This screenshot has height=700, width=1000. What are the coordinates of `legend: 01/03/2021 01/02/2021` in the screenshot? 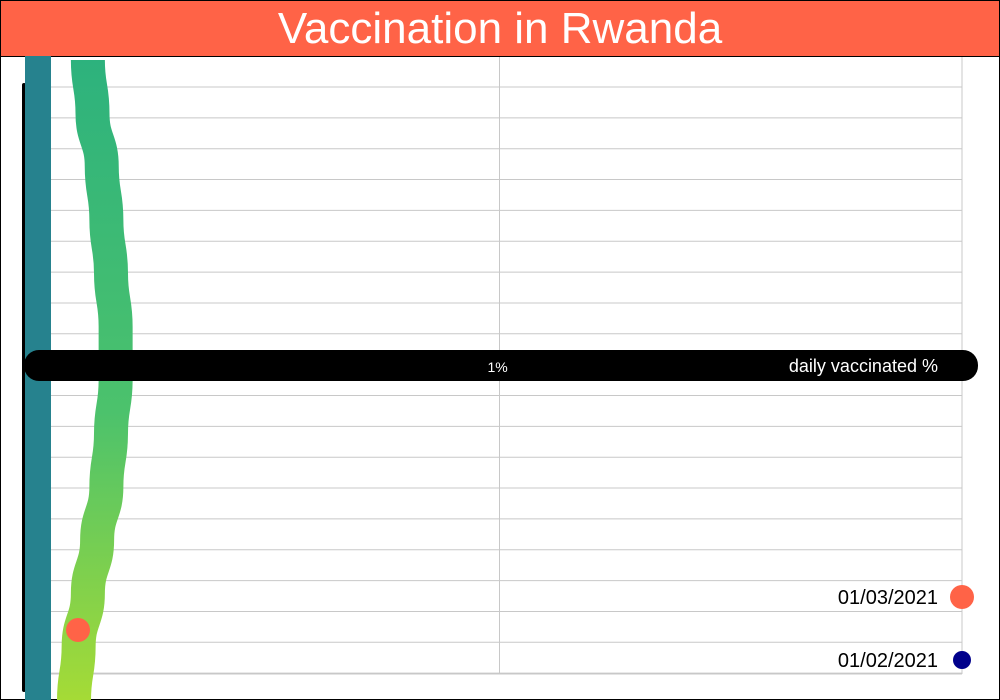 It's located at (906, 628).